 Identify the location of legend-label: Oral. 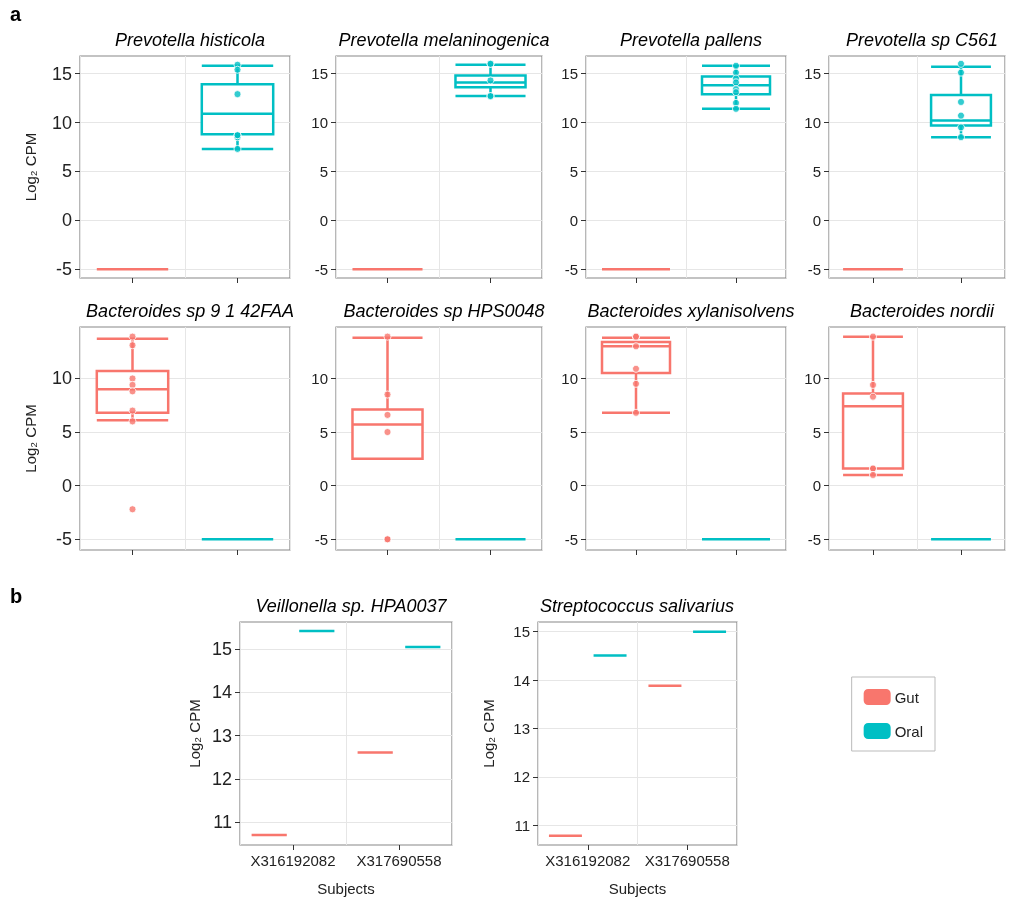
(909, 731).